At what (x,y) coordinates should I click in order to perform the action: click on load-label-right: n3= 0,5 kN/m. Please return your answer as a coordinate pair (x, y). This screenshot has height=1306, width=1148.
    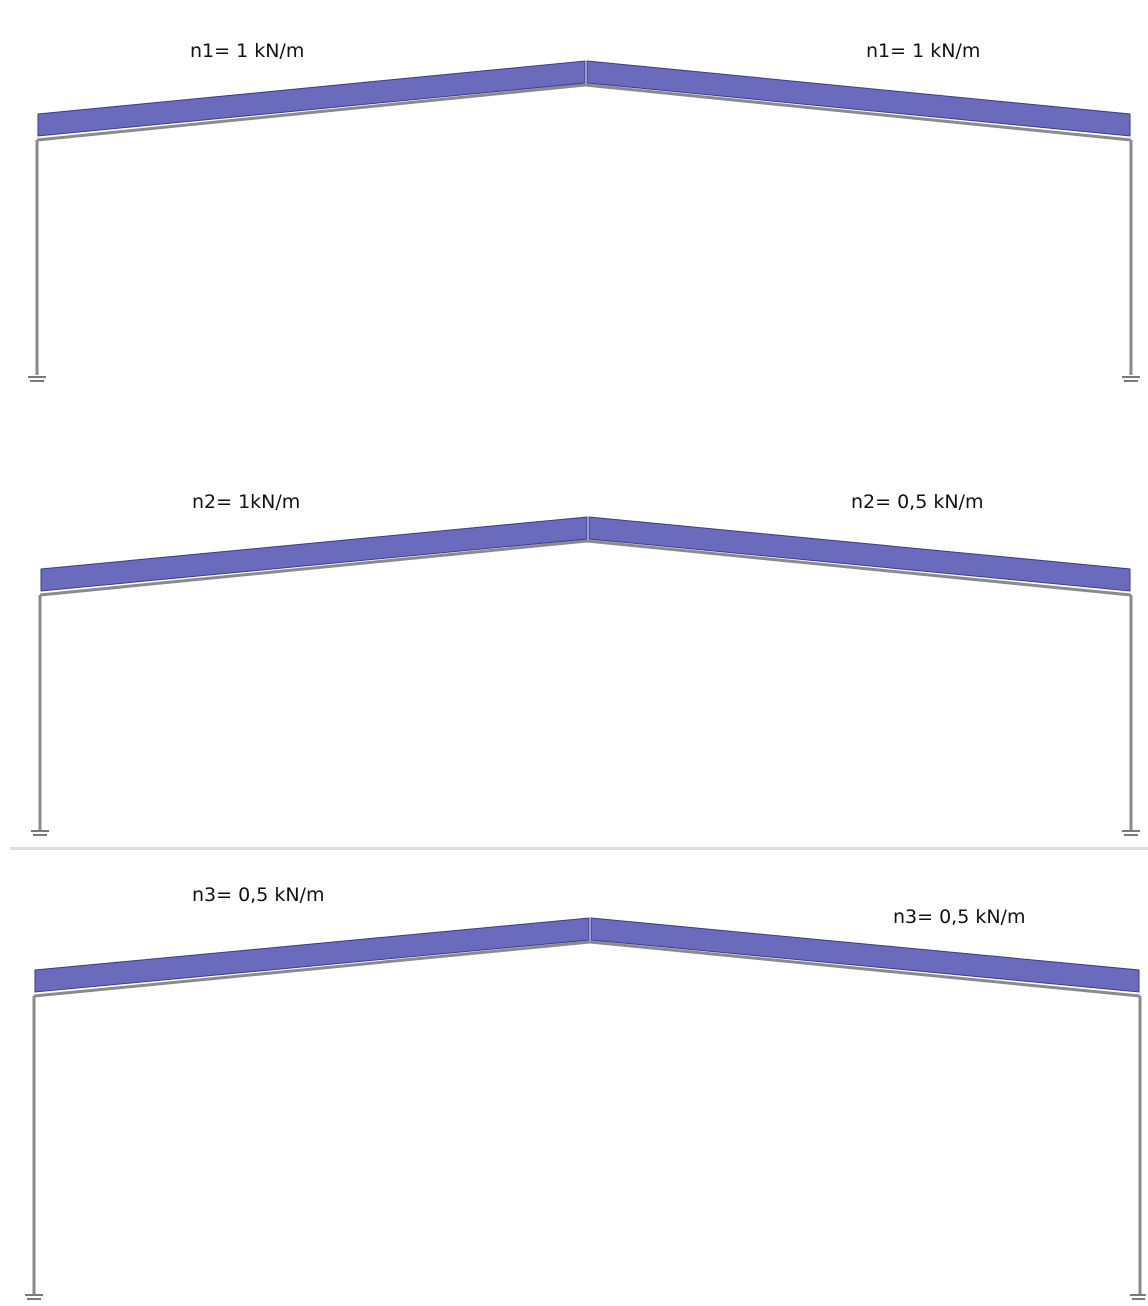
    Looking at the image, I should click on (959, 917).